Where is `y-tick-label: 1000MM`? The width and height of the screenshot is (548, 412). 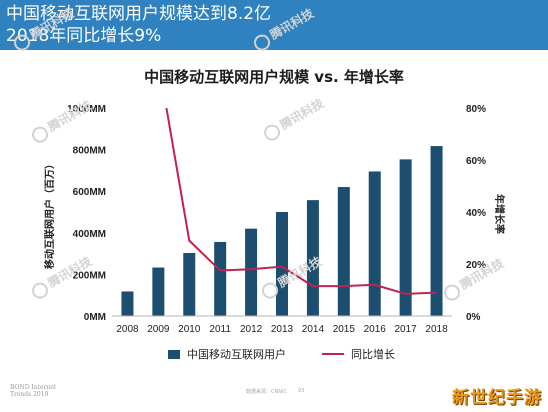 y-tick-label: 1000MM is located at coordinates (86, 109).